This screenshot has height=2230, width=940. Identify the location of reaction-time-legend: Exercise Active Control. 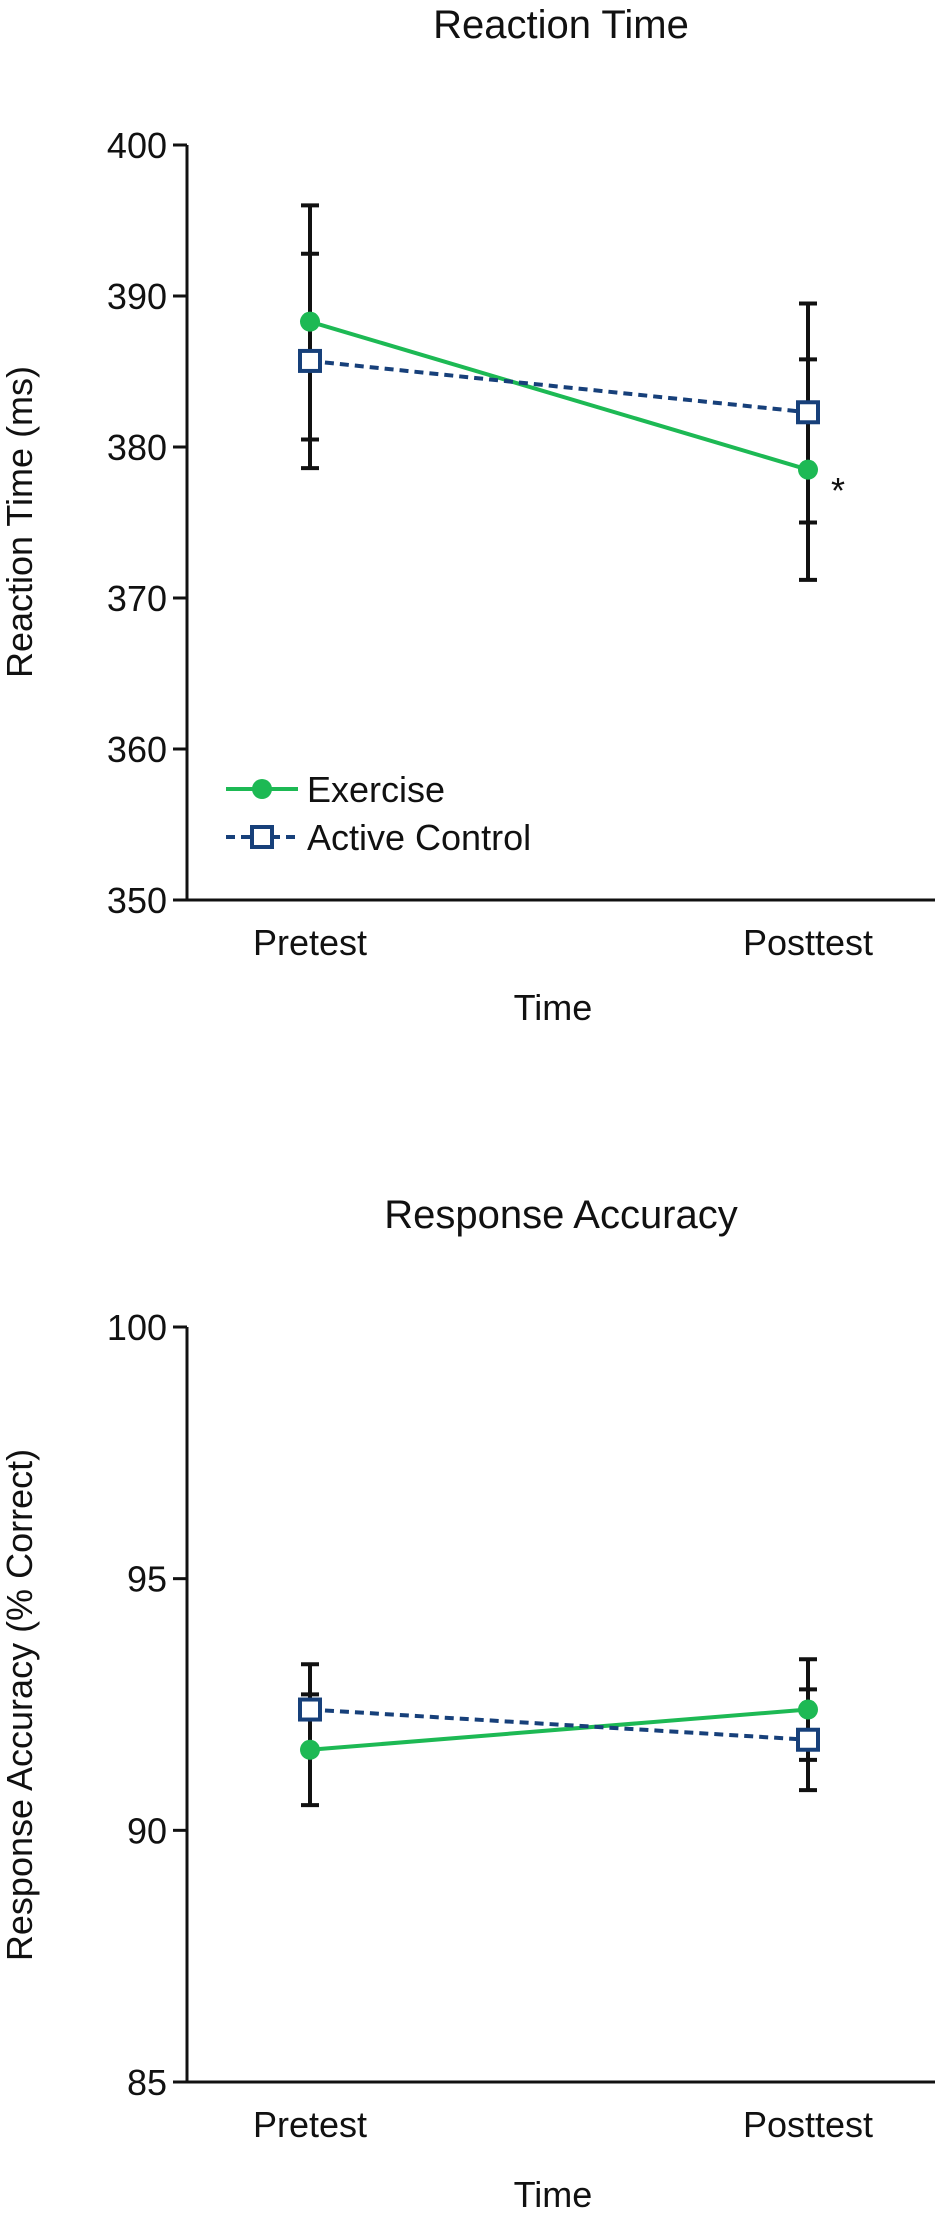
(378, 813).